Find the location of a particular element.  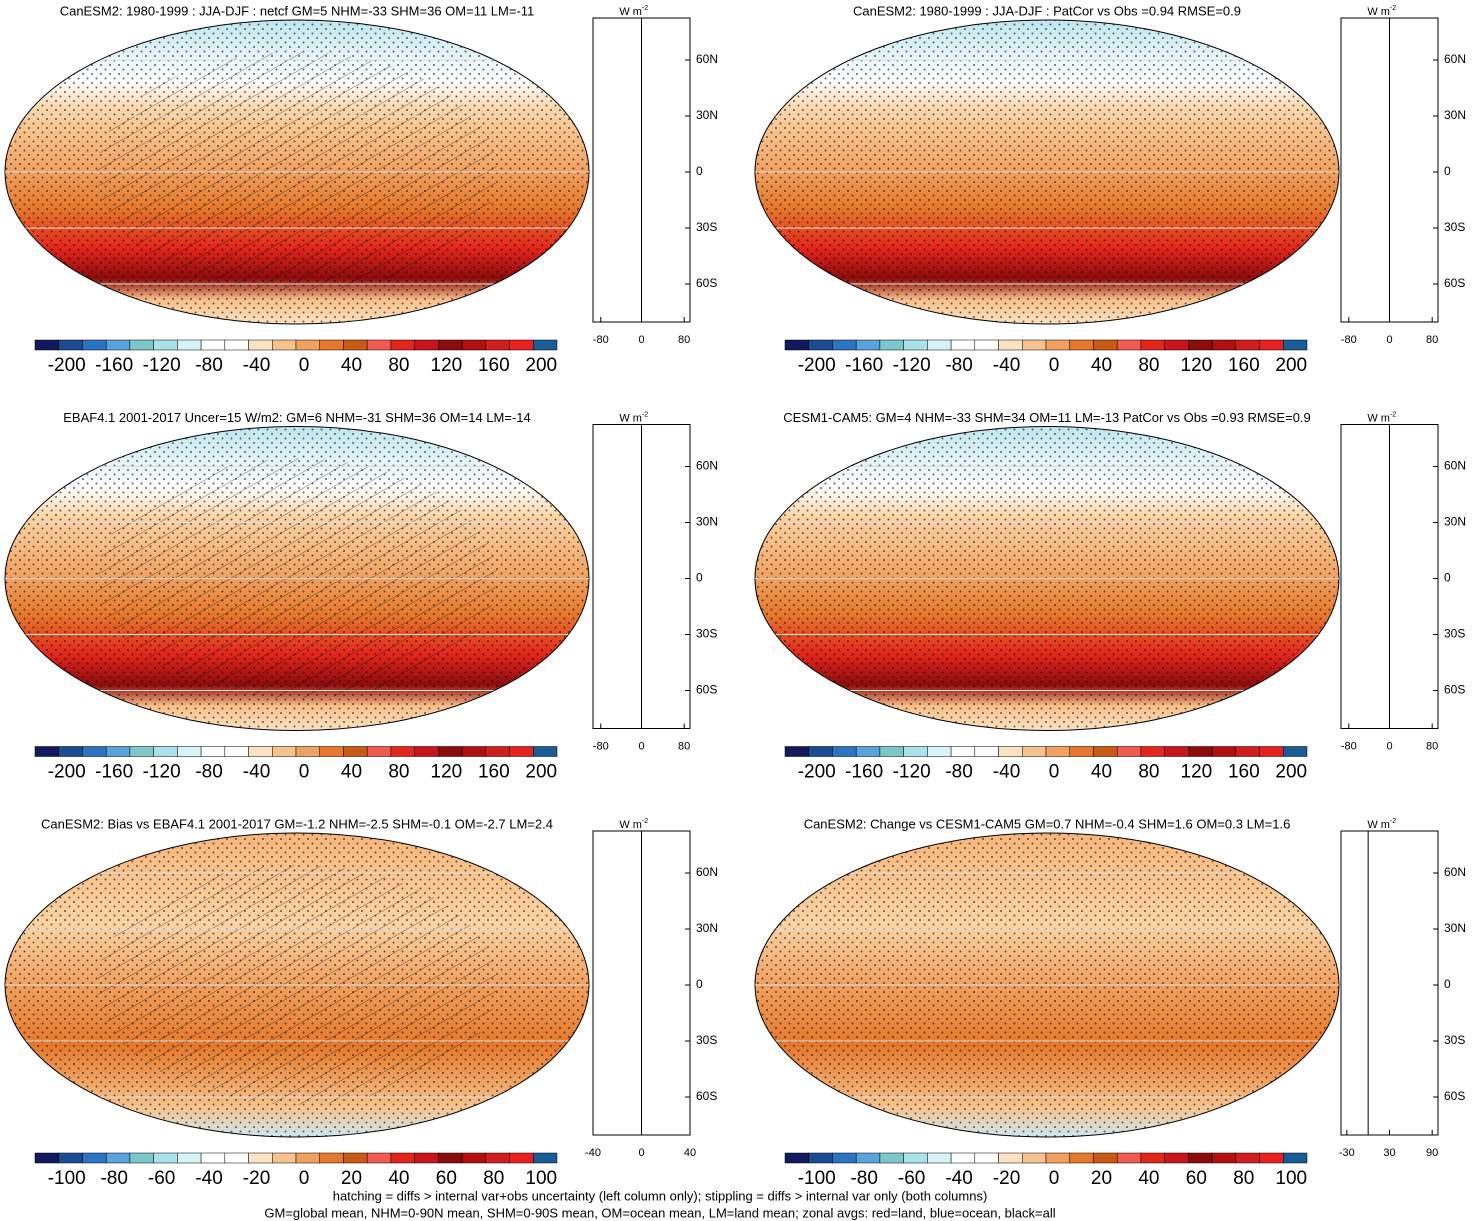

zonal-x-label: 30 is located at coordinates (1389, 1153).